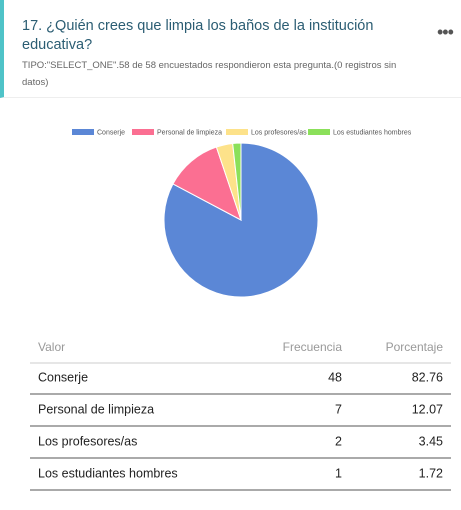  Describe the element at coordinates (111, 132) in the screenshot. I see `legend-label: Conserje` at that location.